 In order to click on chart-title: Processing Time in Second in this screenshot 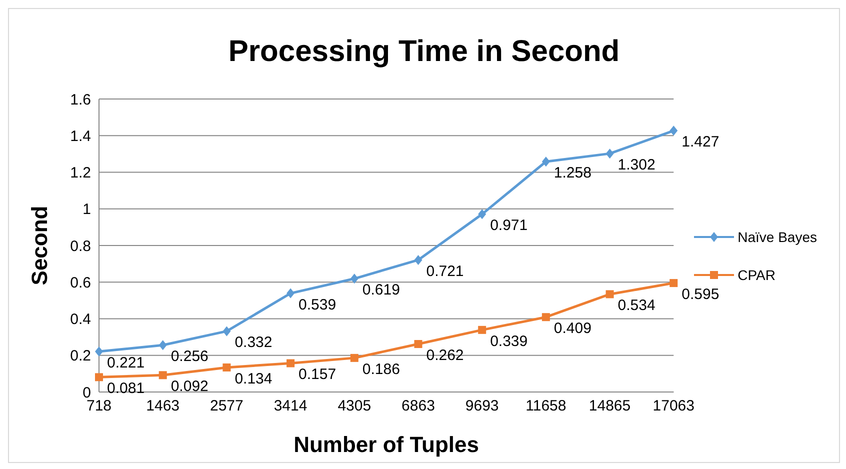, I will do `click(424, 52)`.